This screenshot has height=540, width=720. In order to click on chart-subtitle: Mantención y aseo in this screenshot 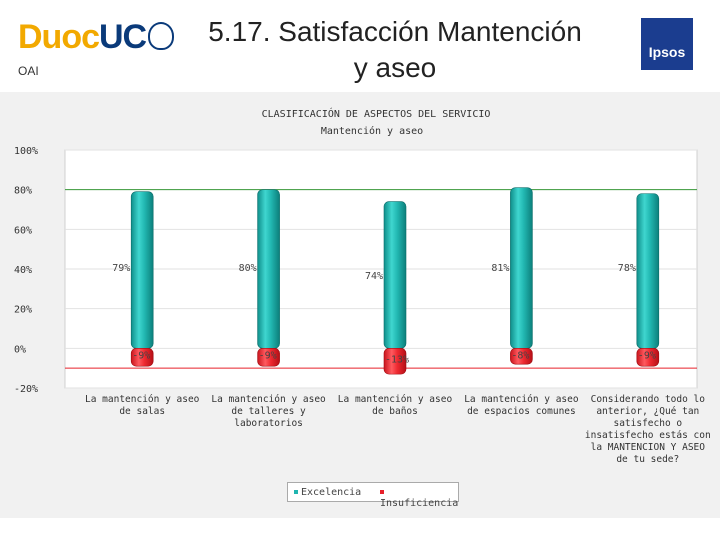, I will do `click(372, 131)`.